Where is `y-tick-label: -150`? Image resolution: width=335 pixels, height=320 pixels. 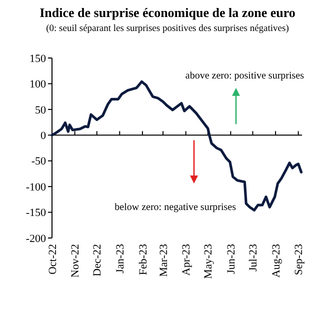 y-tick-label: -150 is located at coordinates (36, 213).